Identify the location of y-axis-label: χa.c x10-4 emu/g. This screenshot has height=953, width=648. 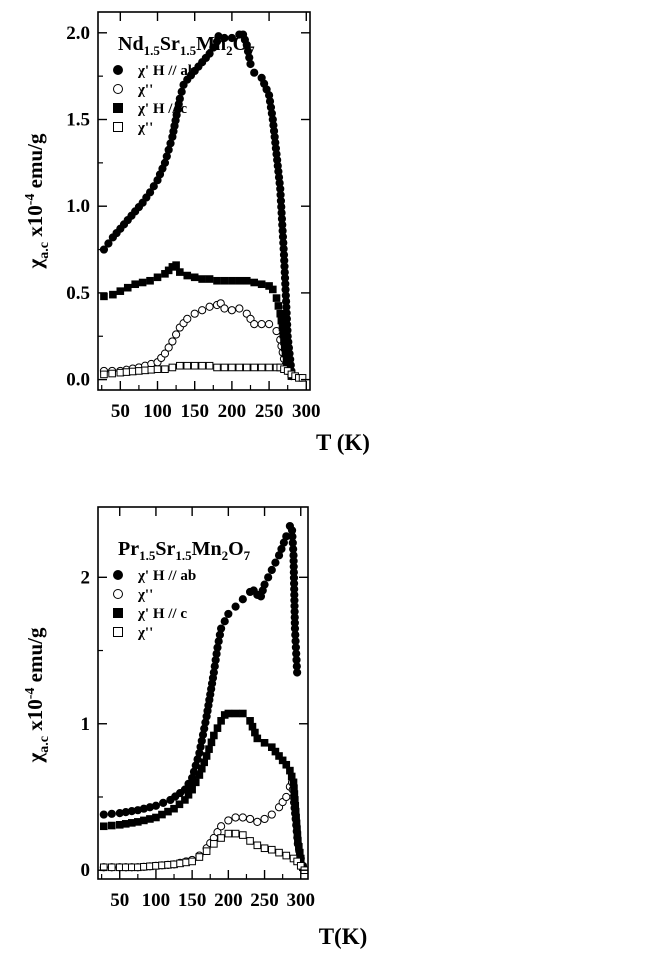
(37, 695).